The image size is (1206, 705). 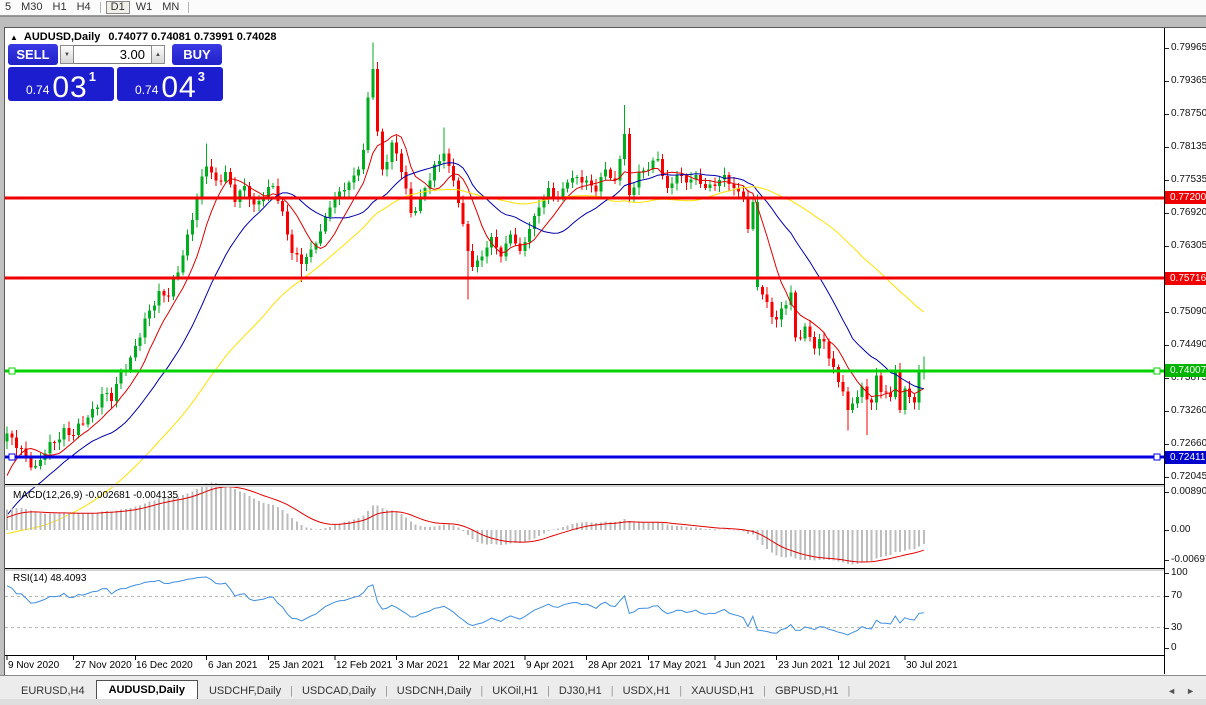 I want to click on timeframe-button-h1: H1, so click(x=59, y=7).